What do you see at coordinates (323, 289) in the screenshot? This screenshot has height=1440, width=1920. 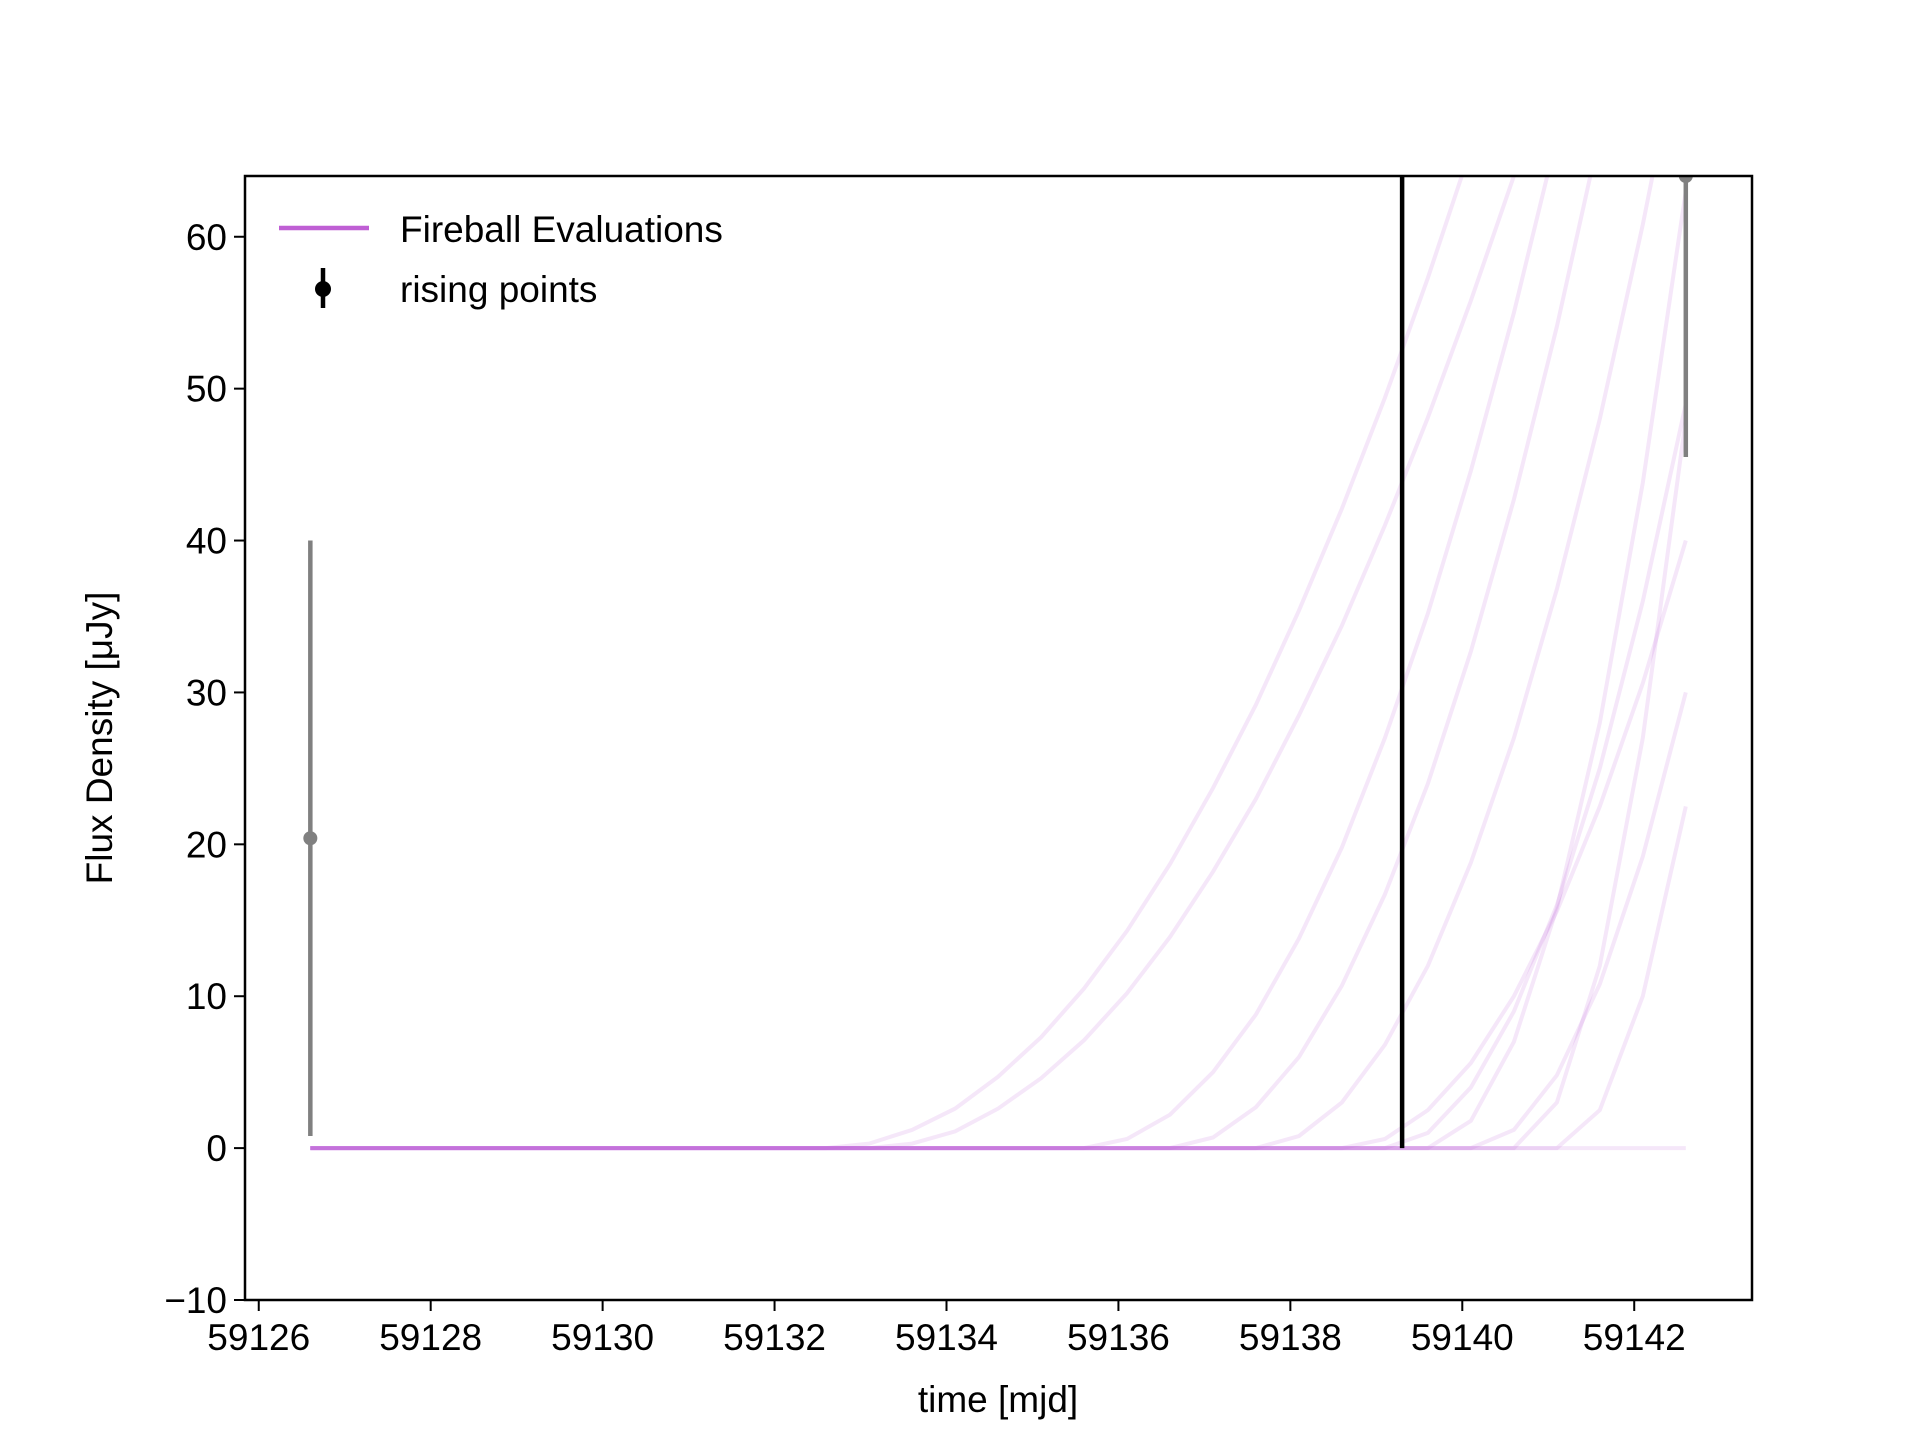 I see `legend-swatch` at bounding box center [323, 289].